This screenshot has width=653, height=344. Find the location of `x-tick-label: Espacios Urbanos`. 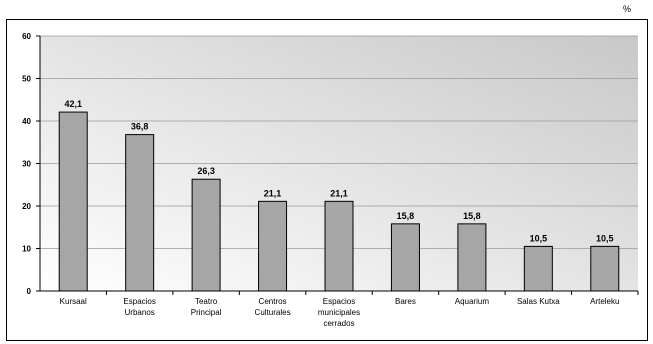

x-tick-label: Espacios Urbanos is located at coordinates (139, 307).